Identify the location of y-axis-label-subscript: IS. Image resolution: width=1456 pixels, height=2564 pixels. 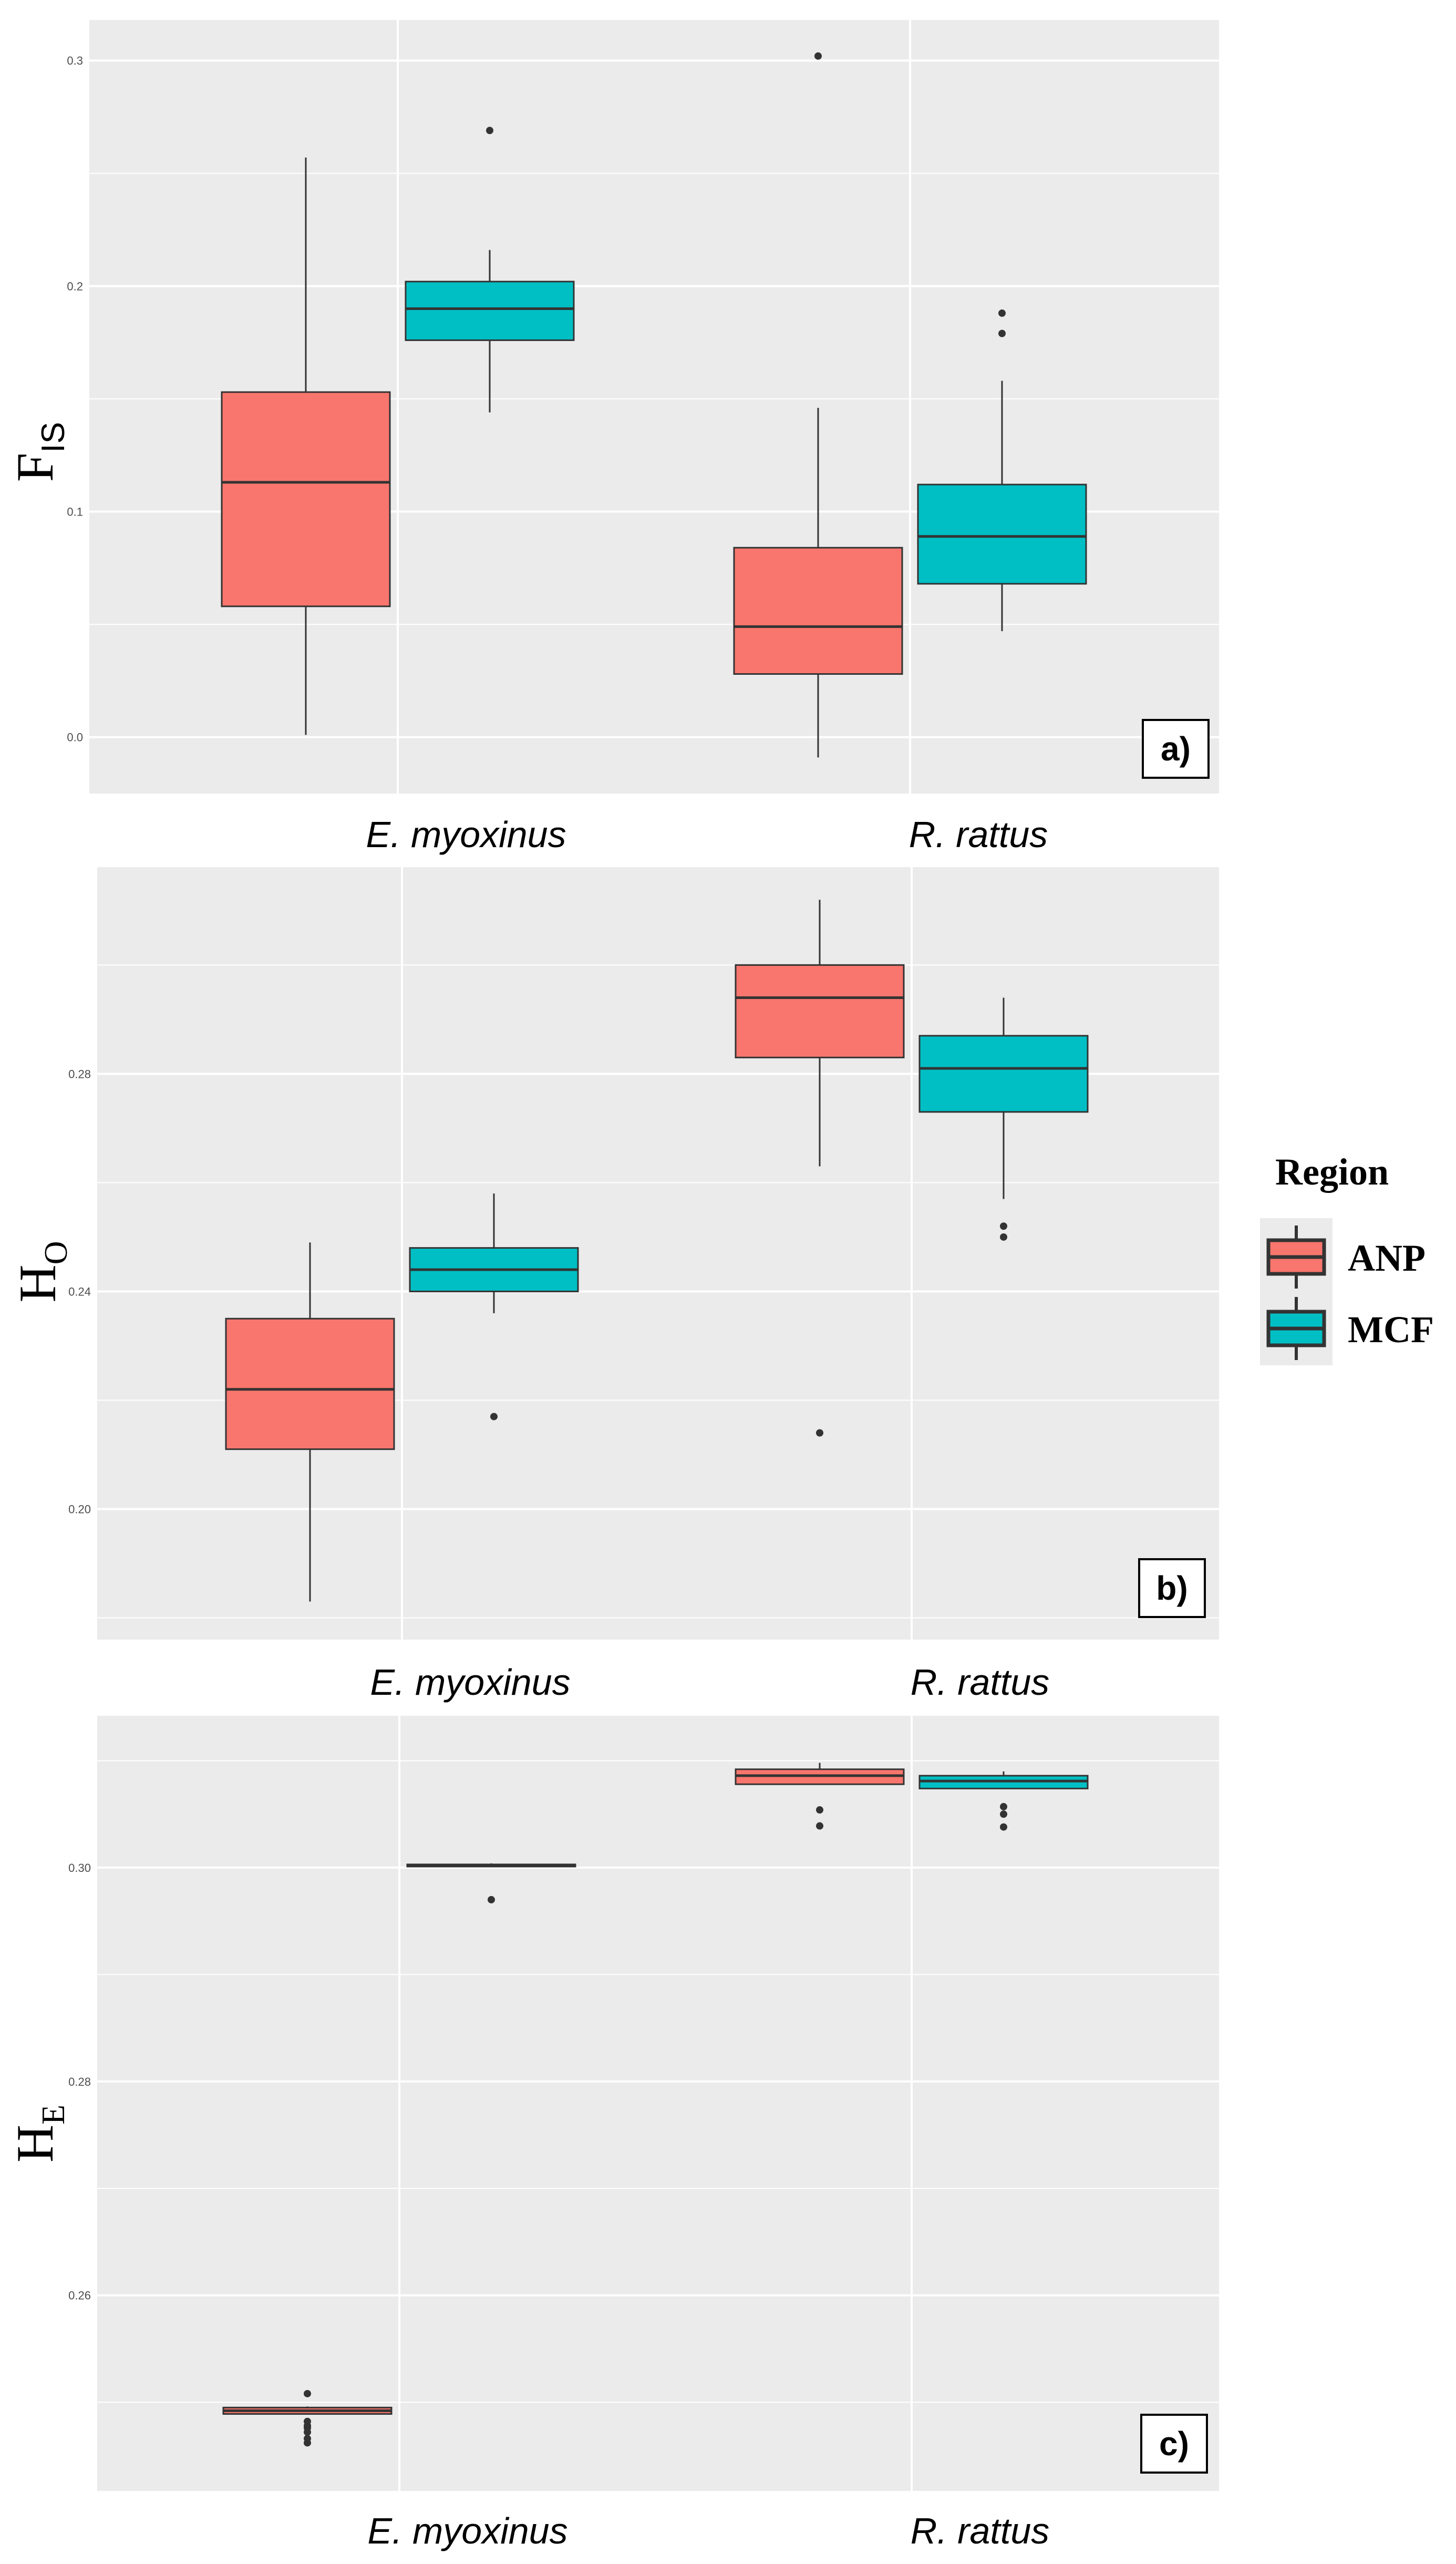
(53, 437).